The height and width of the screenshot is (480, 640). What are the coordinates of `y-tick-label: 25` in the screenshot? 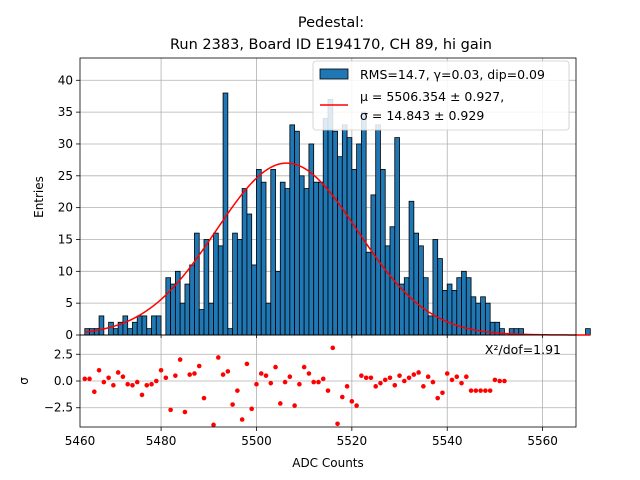 It's located at (65, 176).